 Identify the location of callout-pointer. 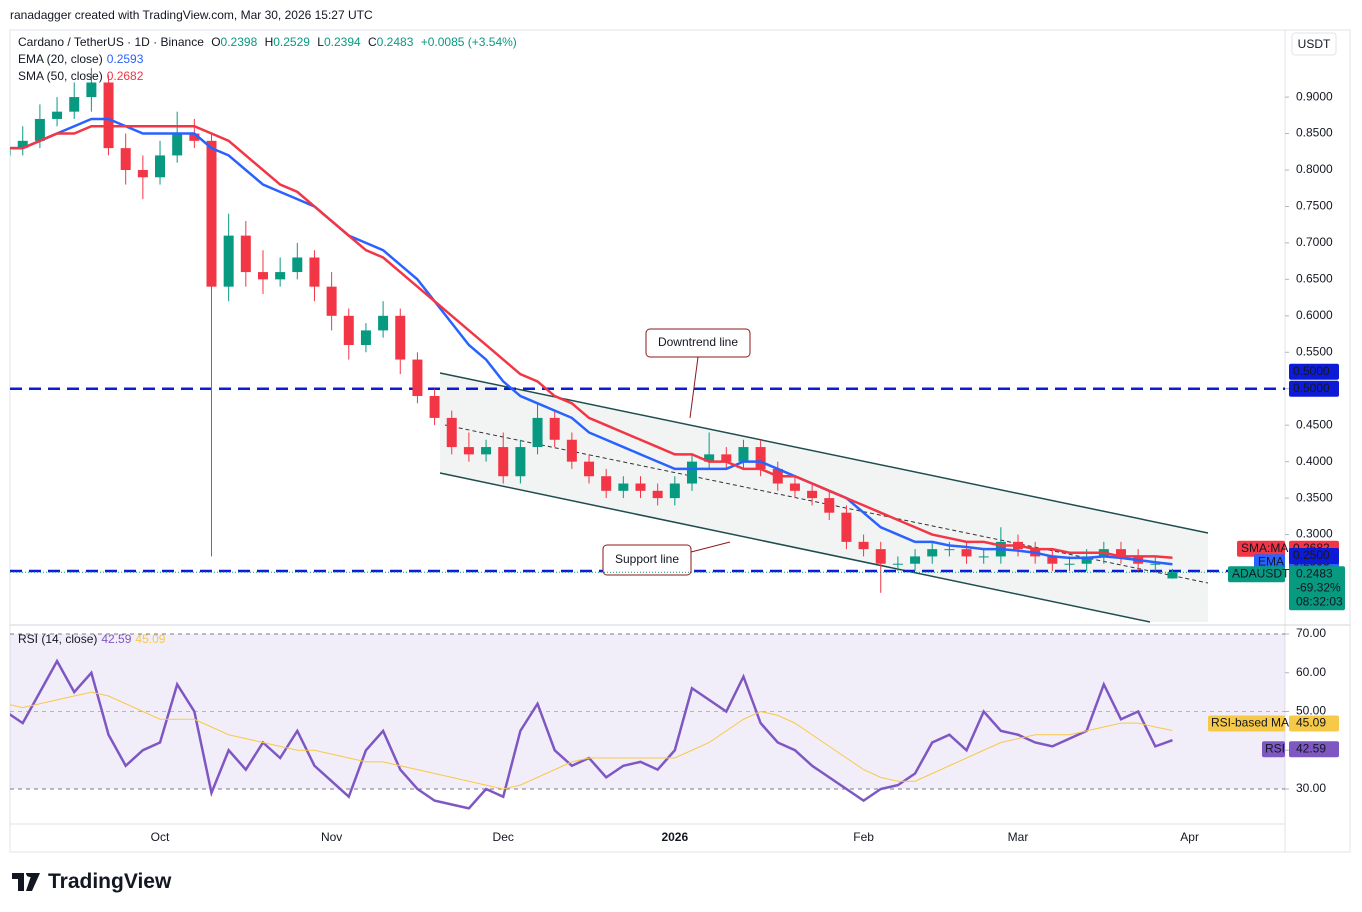
(694, 387).